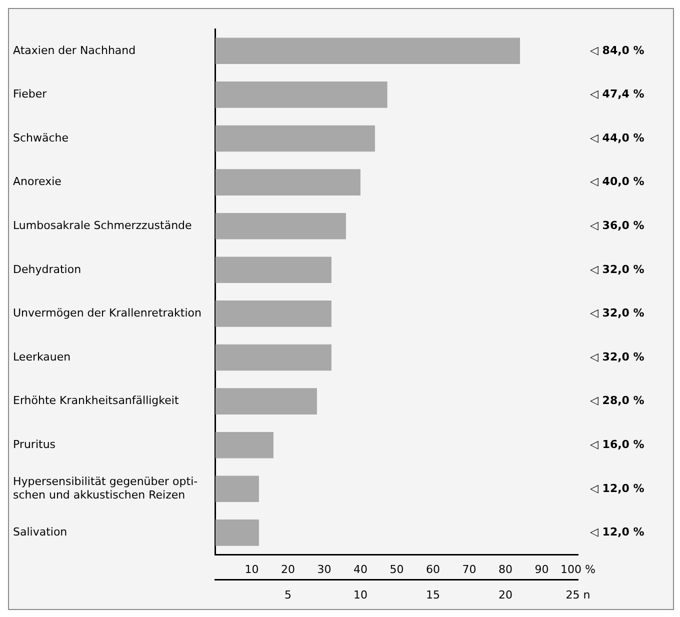 The height and width of the screenshot is (617, 680). Describe the element at coordinates (324, 569) in the screenshot. I see `x-tick-label: 30` at that location.